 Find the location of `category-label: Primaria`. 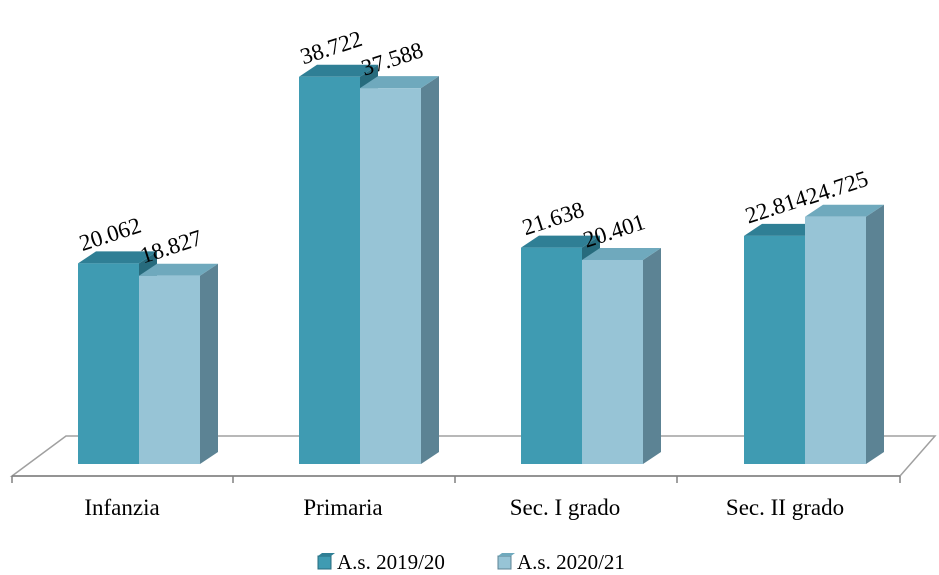

category-label: Primaria is located at coordinates (342, 507).